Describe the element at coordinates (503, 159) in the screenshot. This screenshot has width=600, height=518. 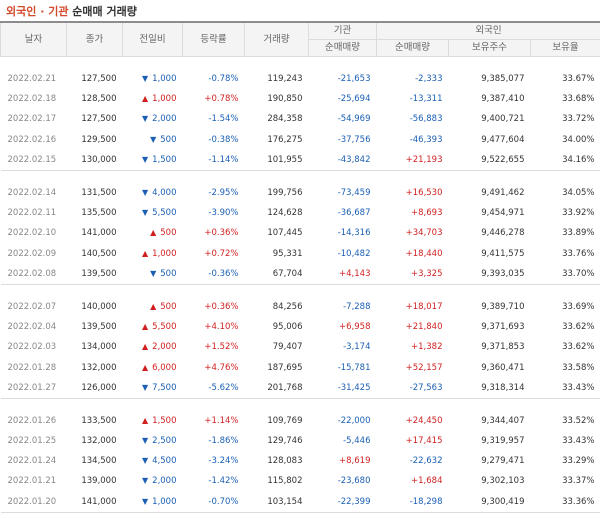
I see `cell-holdings: 9,522,655` at that location.